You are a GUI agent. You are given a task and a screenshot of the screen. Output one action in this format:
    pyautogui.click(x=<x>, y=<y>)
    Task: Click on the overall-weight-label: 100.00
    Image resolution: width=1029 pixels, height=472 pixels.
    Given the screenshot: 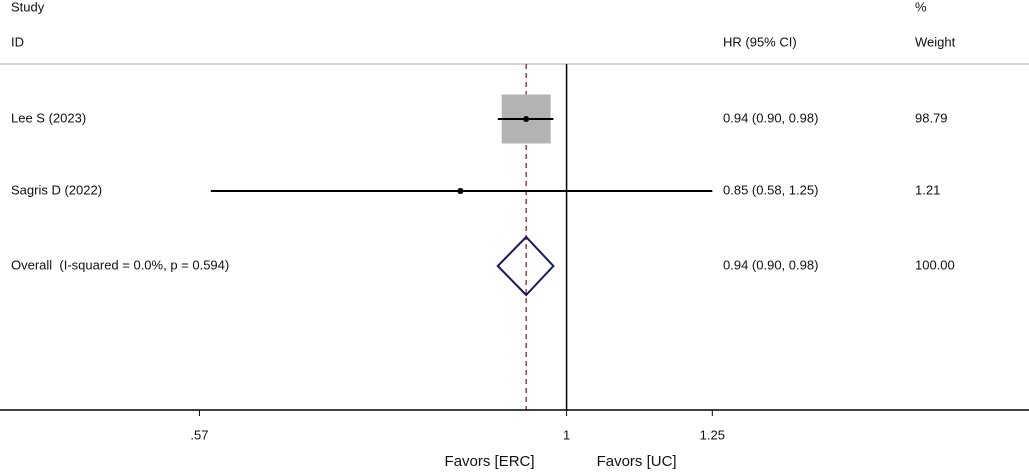 What is the action you would take?
    pyautogui.click(x=935, y=264)
    